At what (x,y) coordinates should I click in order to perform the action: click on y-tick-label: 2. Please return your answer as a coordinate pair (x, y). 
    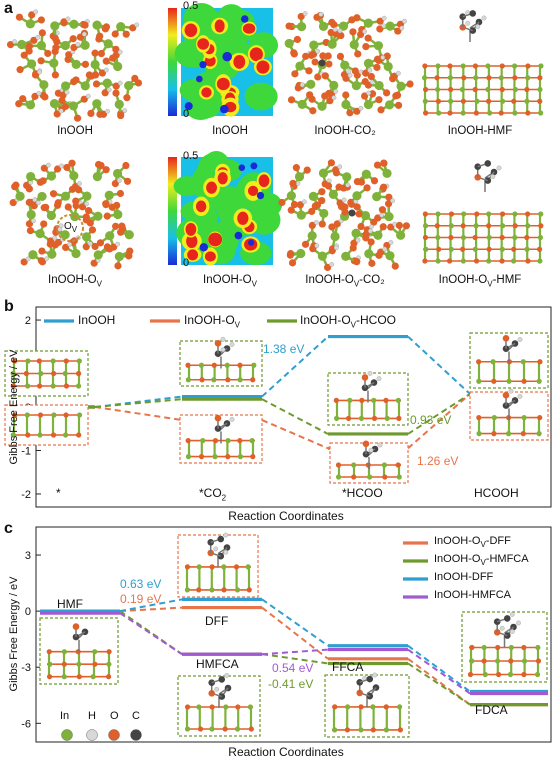
    Looking at the image, I should click on (28, 321).